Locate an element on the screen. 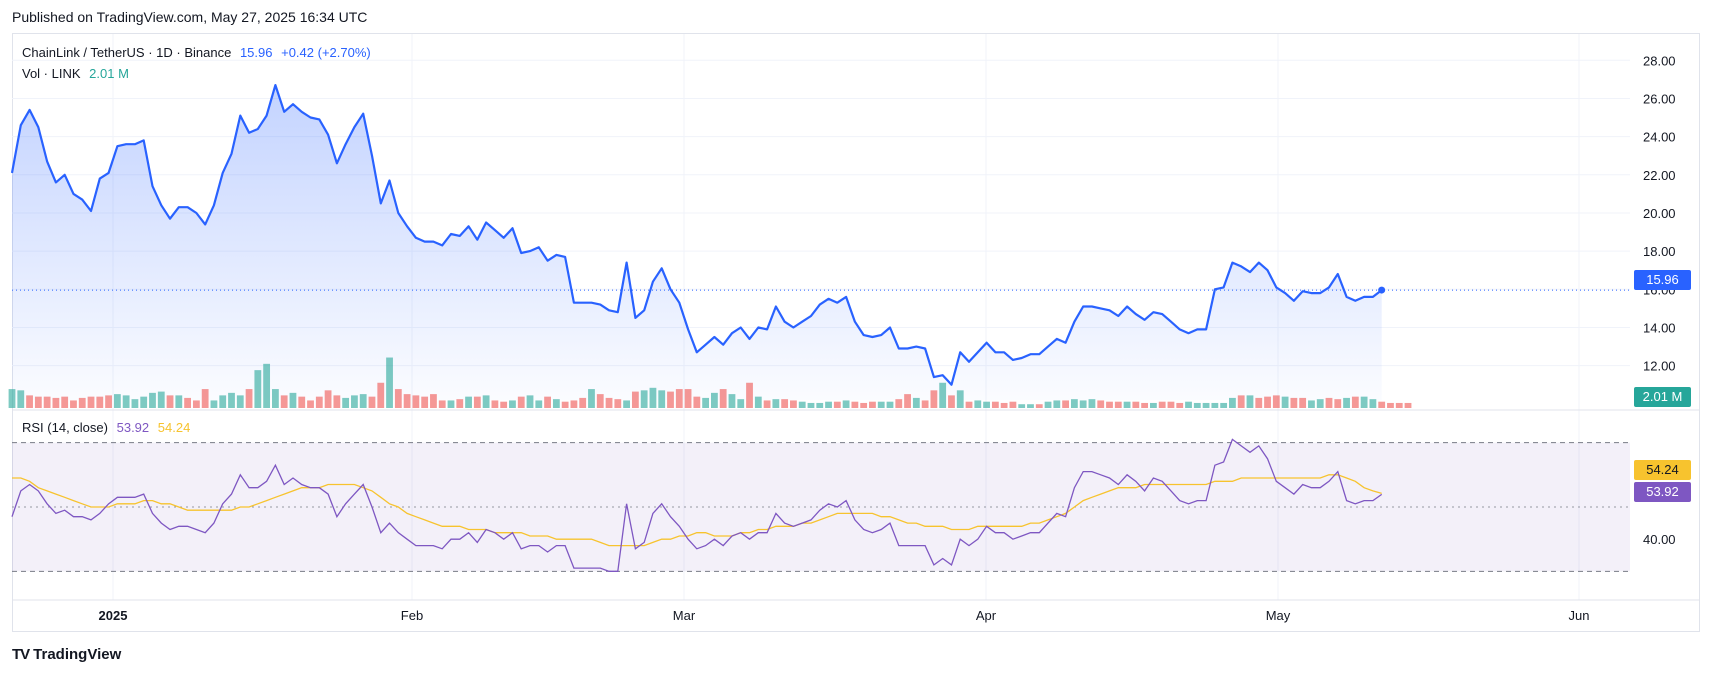 The width and height of the screenshot is (1713, 676). time-axis-label: Feb is located at coordinates (412, 615).